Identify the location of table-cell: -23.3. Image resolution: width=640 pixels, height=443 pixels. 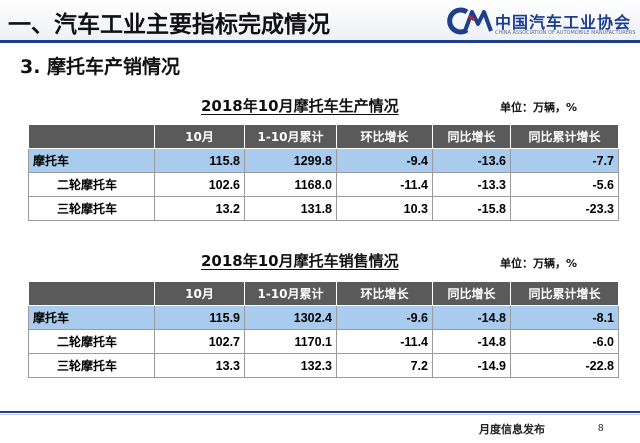
(564, 208).